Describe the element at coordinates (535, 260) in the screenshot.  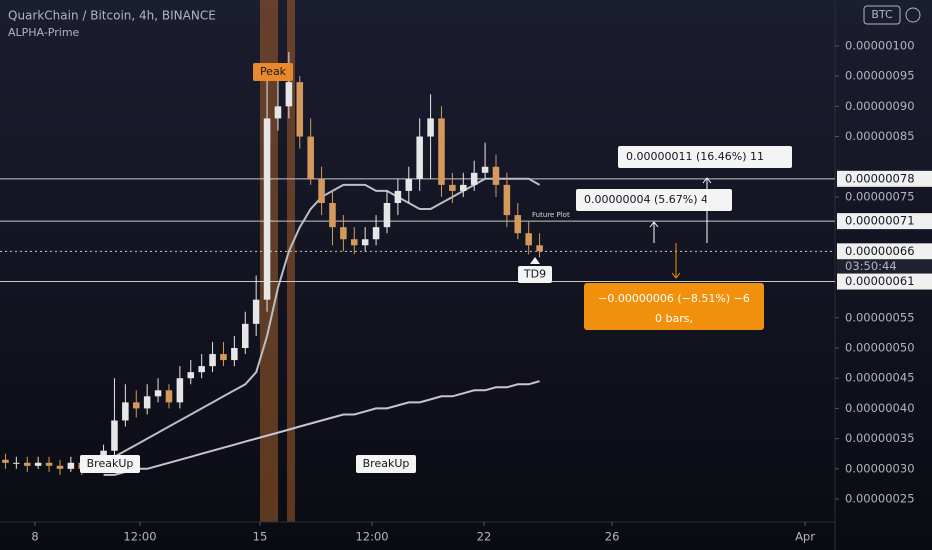
I see `td9-arrow` at that location.